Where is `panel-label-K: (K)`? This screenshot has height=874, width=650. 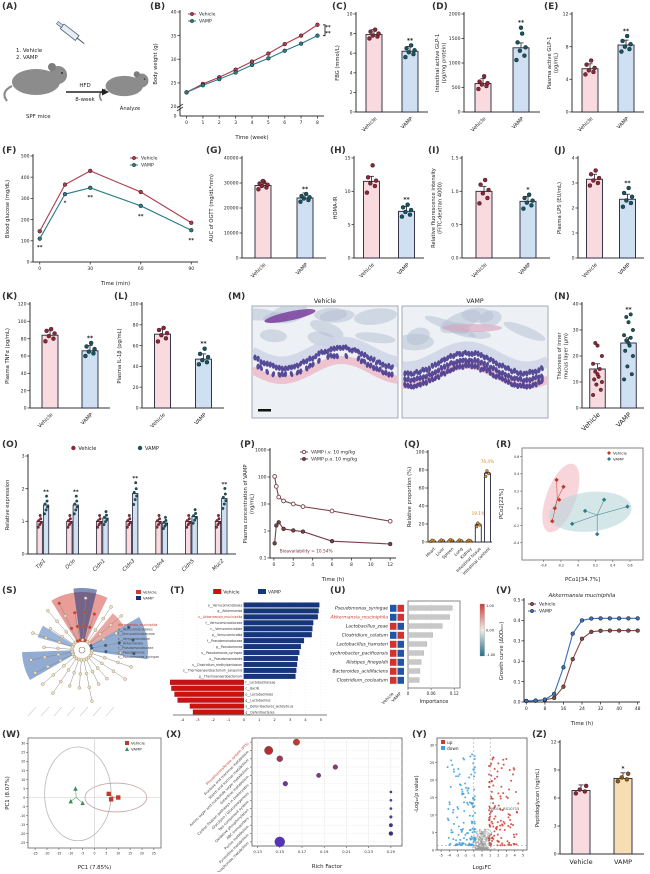
panel-label-K: (K) is located at coordinates (10, 297).